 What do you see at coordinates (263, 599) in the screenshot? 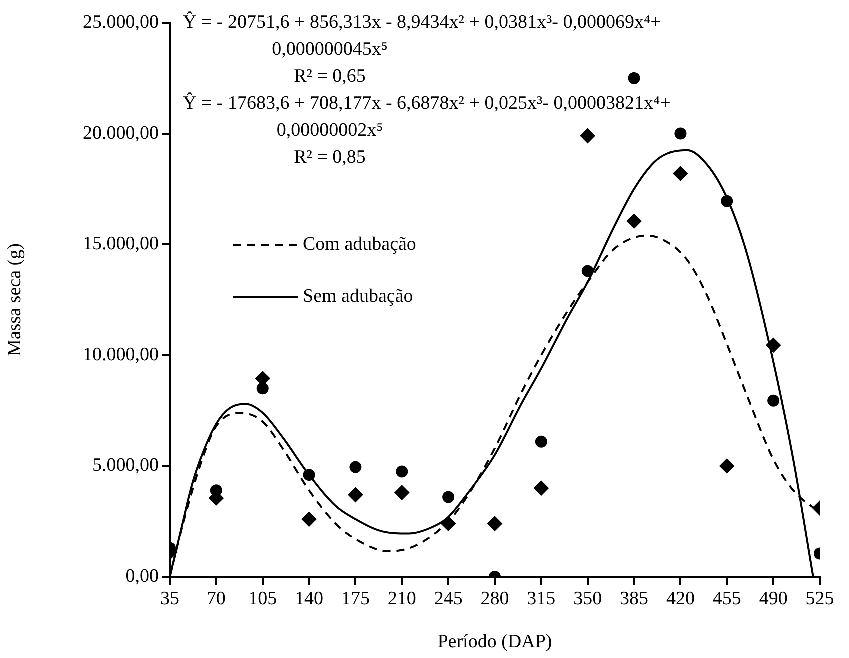
I see `x-tick-label: 105` at bounding box center [263, 599].